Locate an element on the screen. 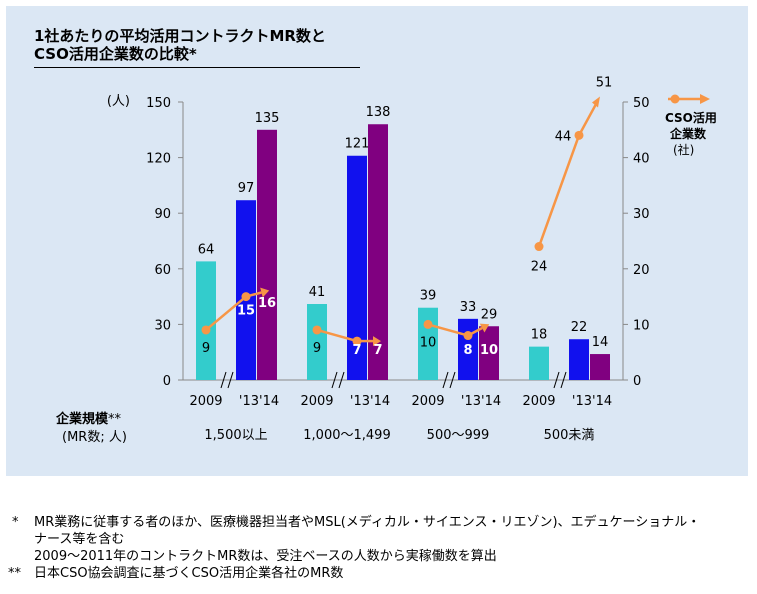 The height and width of the screenshot is (594, 757). right-tick-label: 20 is located at coordinates (641, 270).